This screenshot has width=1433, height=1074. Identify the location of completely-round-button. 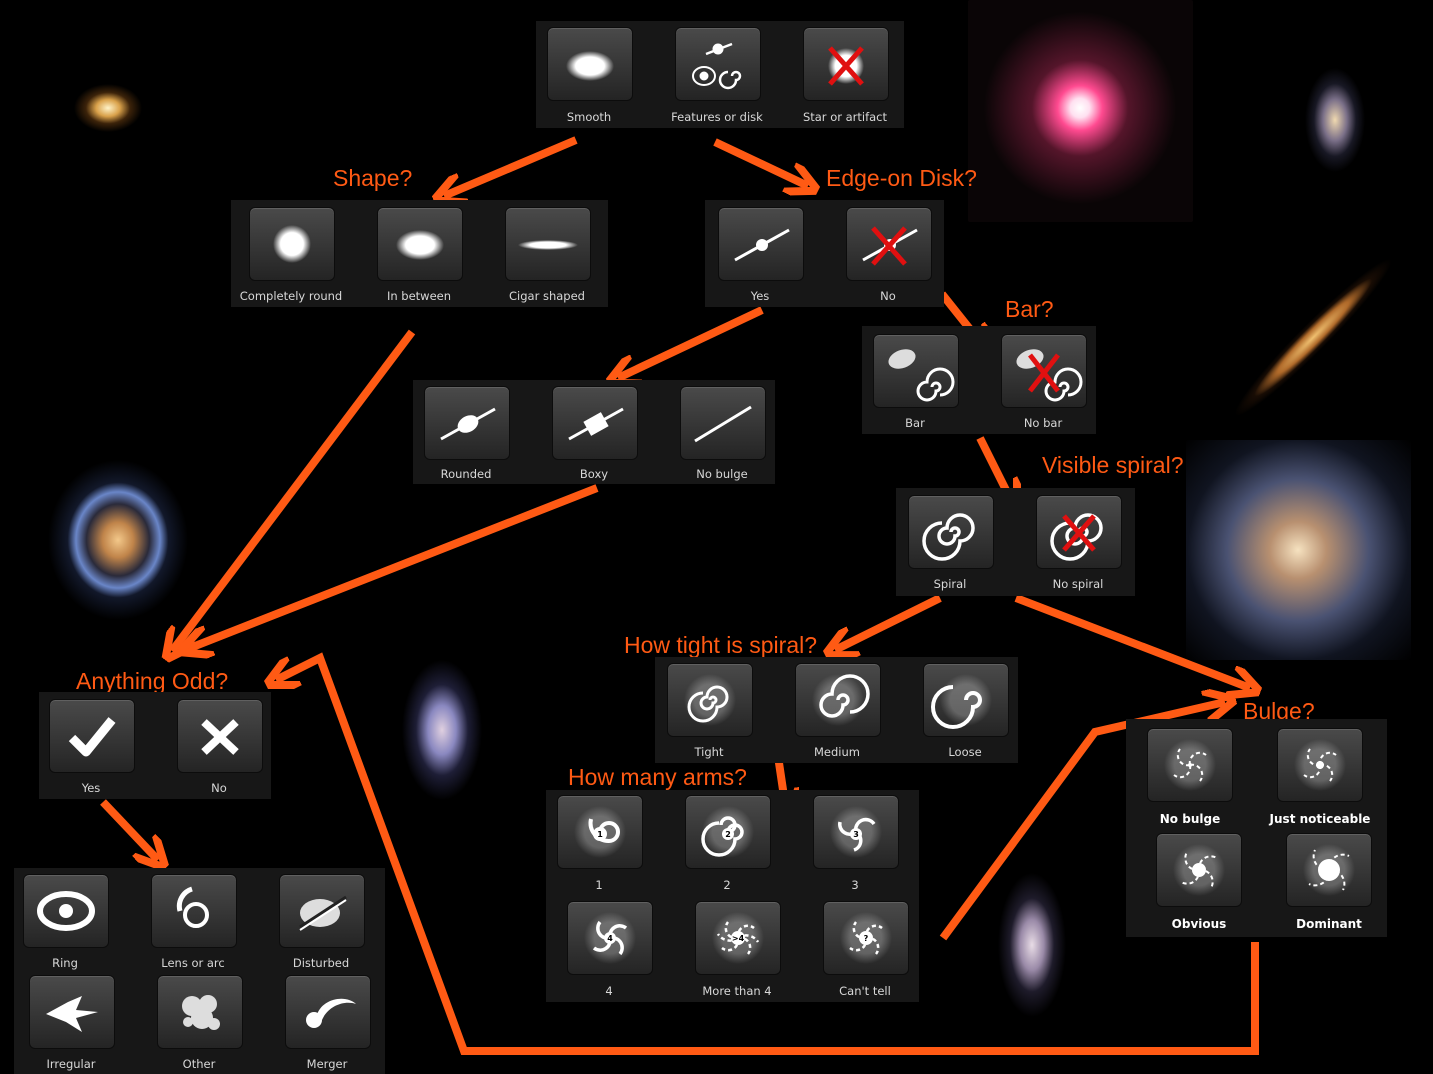
(292, 244).